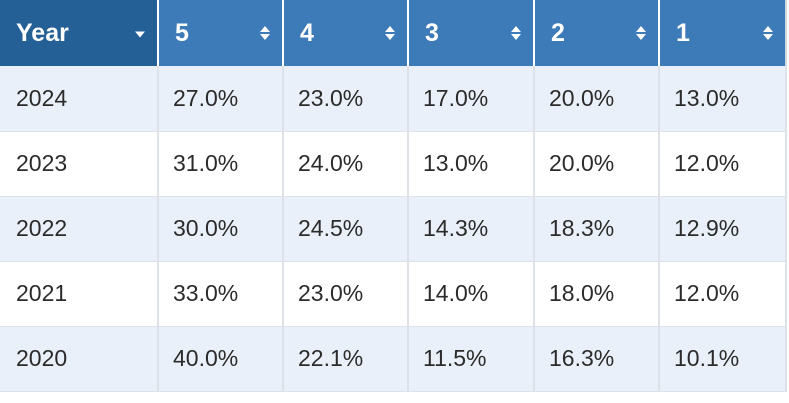 The height and width of the screenshot is (403, 789). Describe the element at coordinates (42, 32) in the screenshot. I see `column-header-label: Year` at that location.